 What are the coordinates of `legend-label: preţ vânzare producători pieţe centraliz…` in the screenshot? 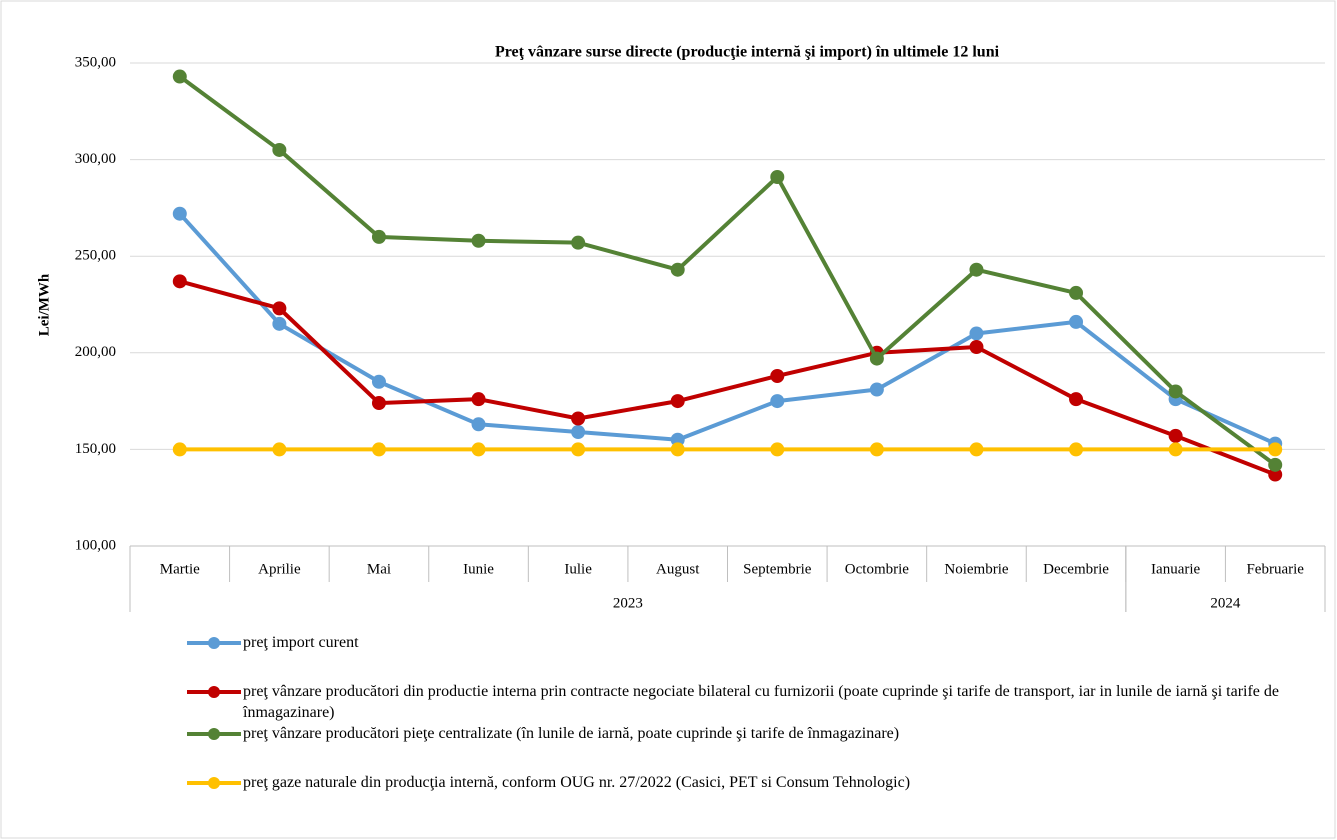 It's located at (571, 733).